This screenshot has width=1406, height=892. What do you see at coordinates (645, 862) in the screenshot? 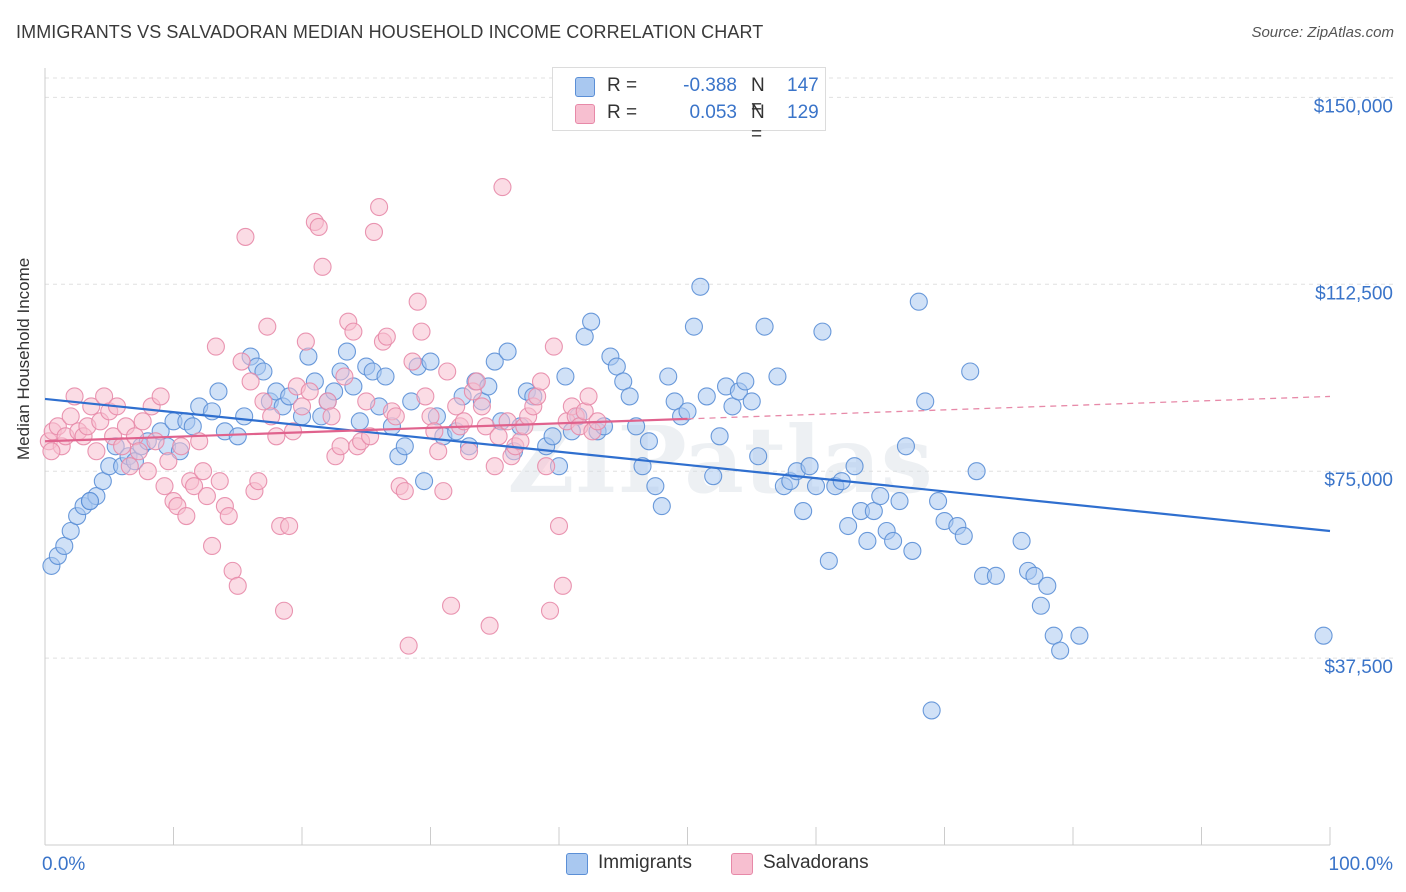
I see `immigrants-label: Immigrants` at bounding box center [645, 862].